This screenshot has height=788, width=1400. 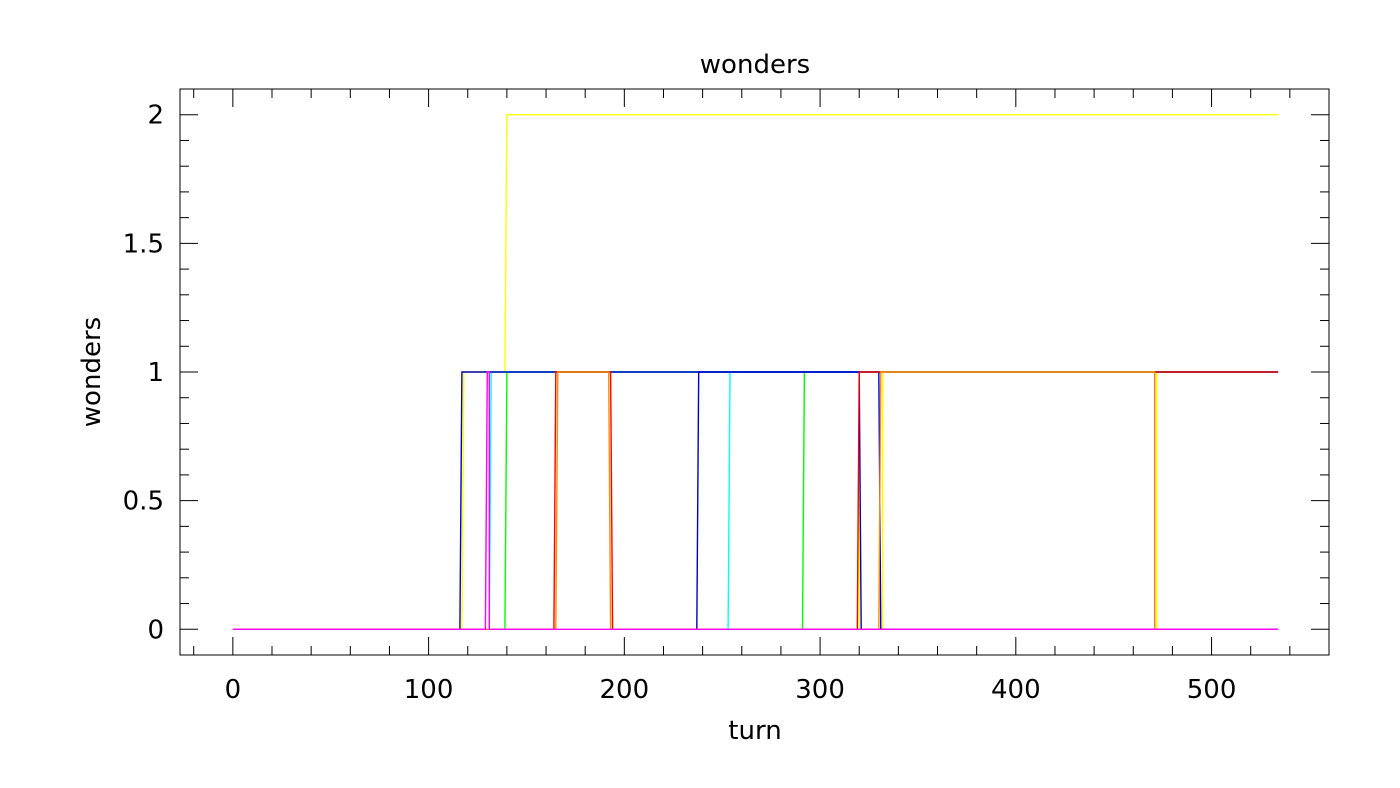 I want to click on x-tick-label: 300, so click(x=820, y=690).